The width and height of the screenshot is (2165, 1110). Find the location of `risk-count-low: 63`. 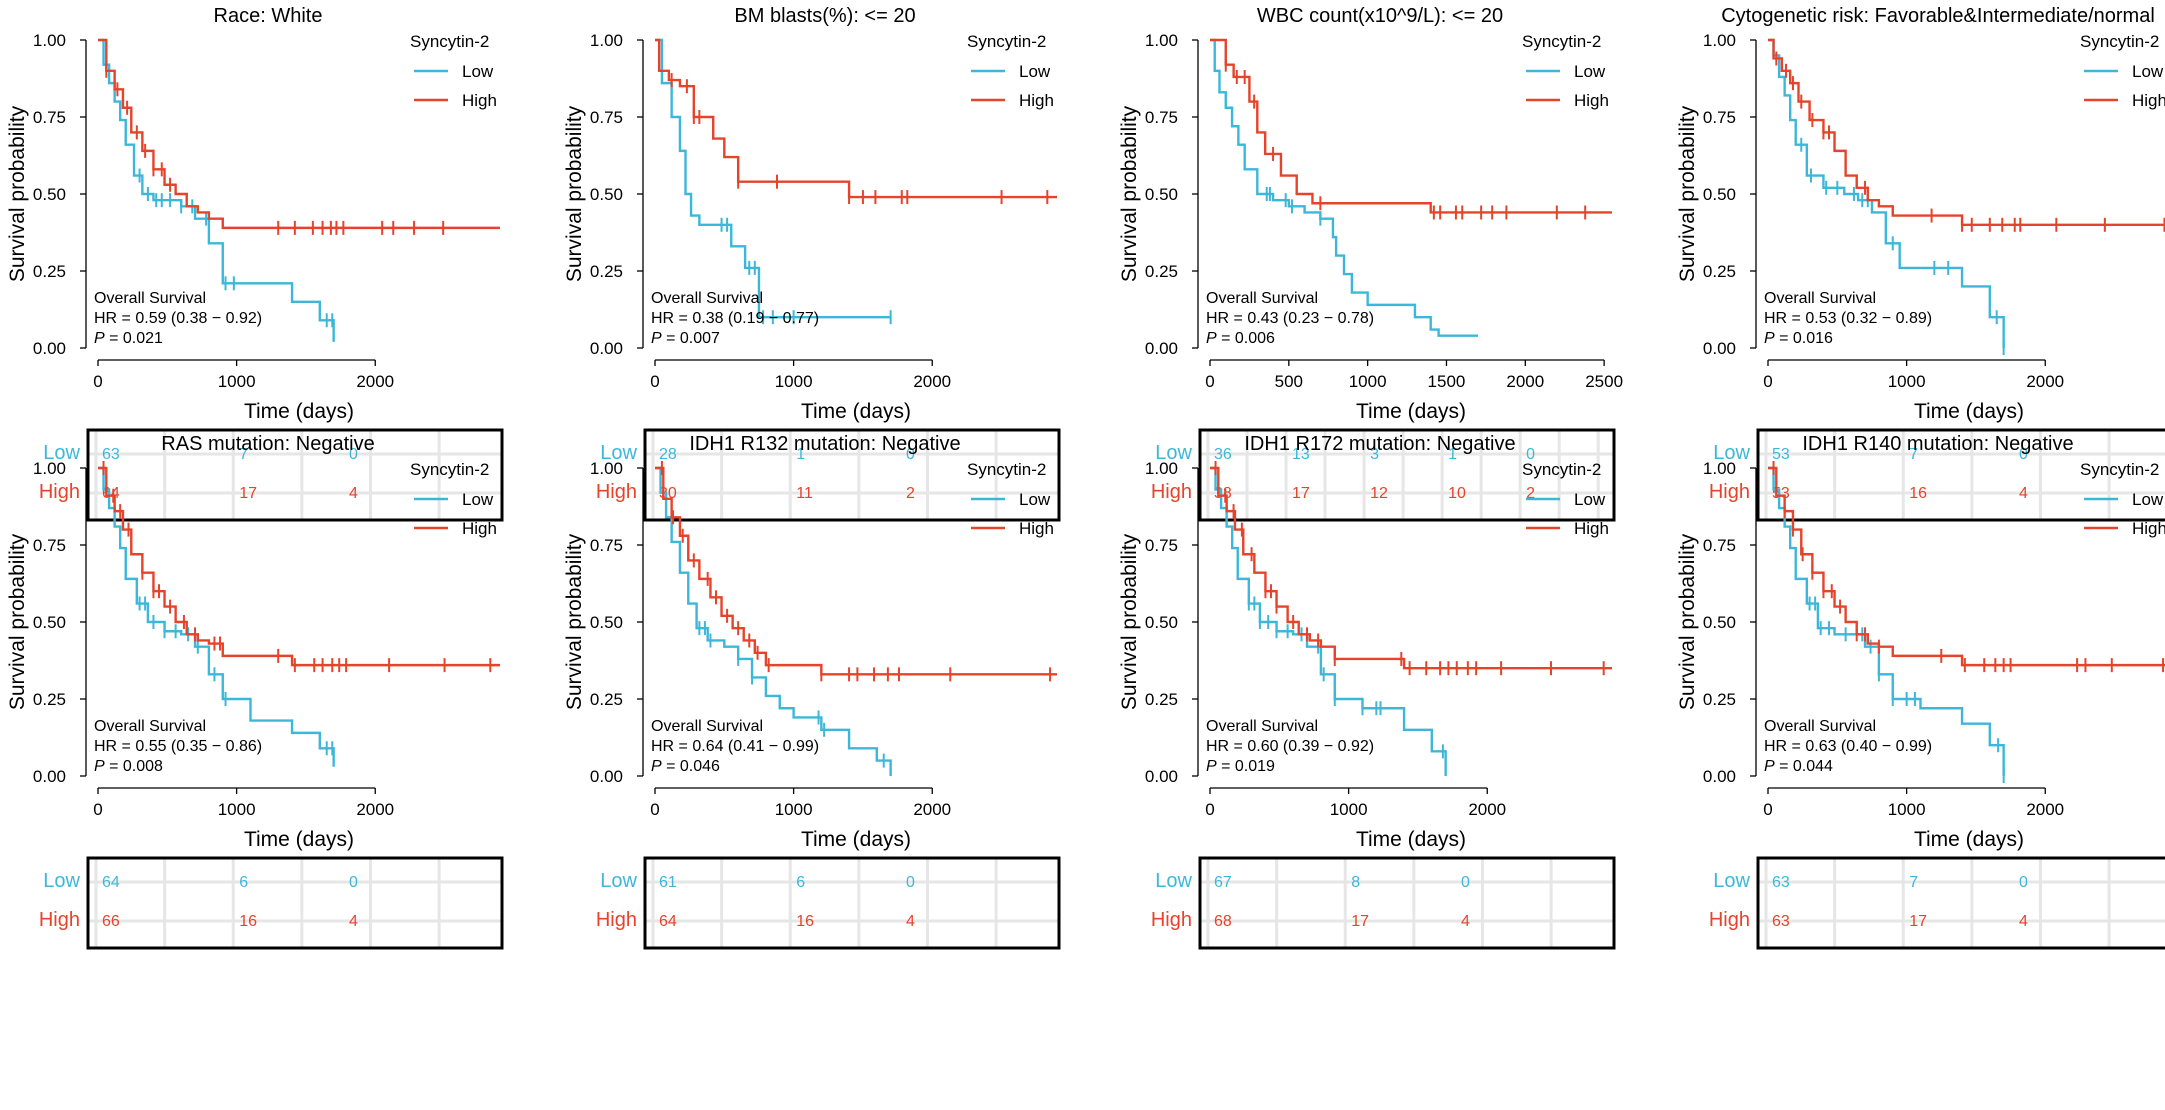

risk-count-low: 63 is located at coordinates (111, 454).